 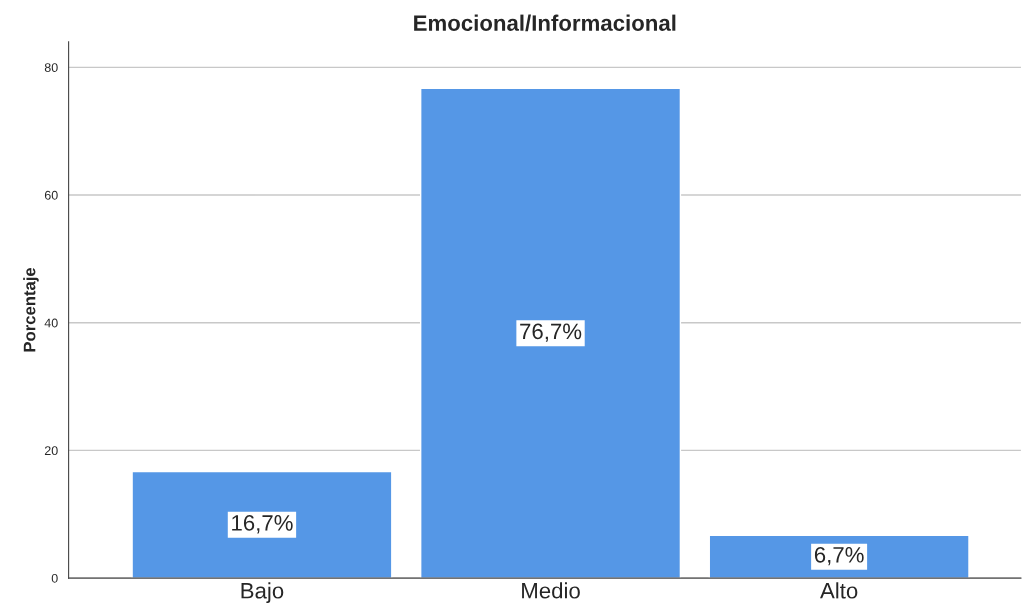 I want to click on x-tick-label: Bajo, so click(x=262, y=592).